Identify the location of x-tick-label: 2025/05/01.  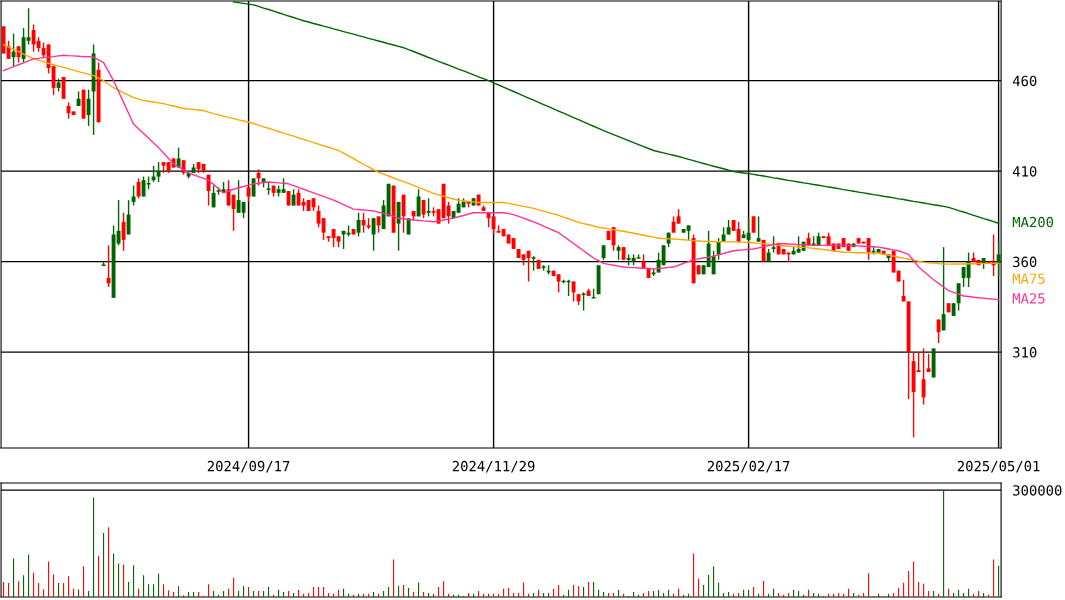
(998, 466).